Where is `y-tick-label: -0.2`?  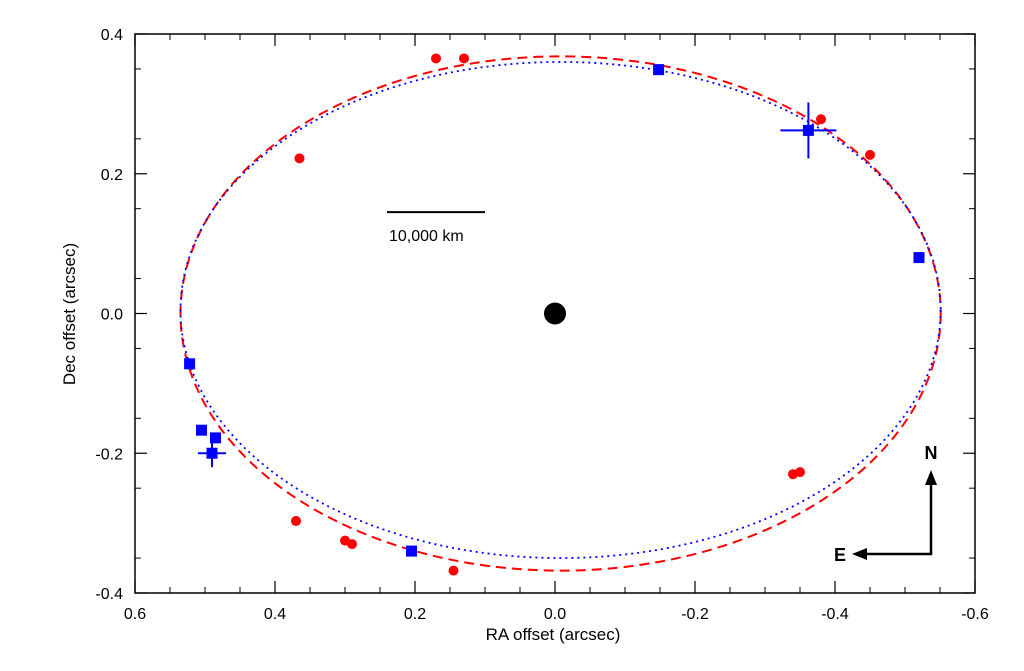 y-tick-label: -0.2 is located at coordinates (109, 454).